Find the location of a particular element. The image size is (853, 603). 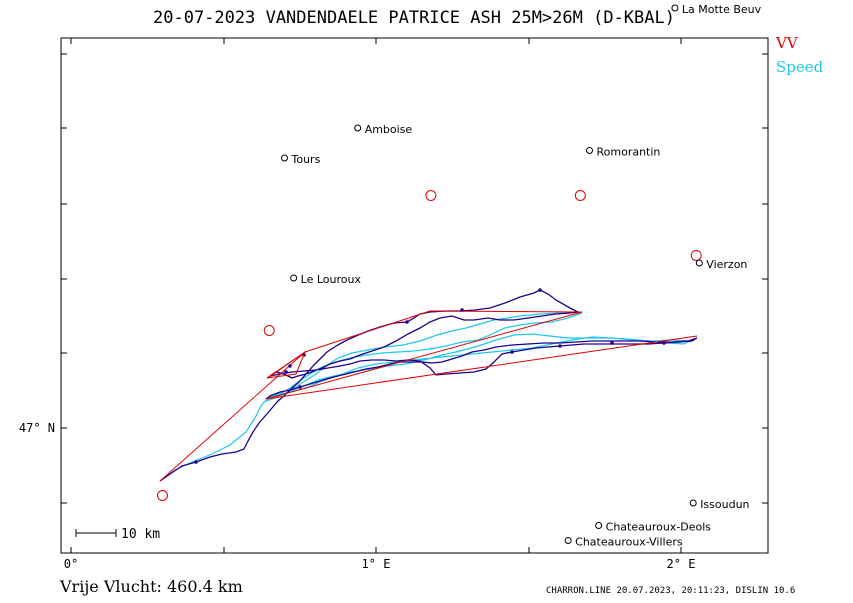

legend-speed: Speed is located at coordinates (800, 67).